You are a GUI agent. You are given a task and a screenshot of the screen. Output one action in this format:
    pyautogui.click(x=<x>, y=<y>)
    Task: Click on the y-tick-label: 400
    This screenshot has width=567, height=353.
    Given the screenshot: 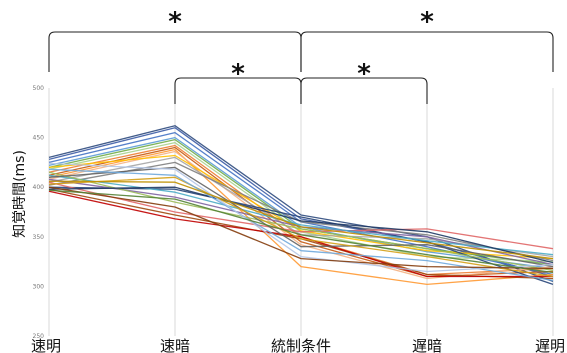 What is the action you would take?
    pyautogui.click(x=39, y=187)
    